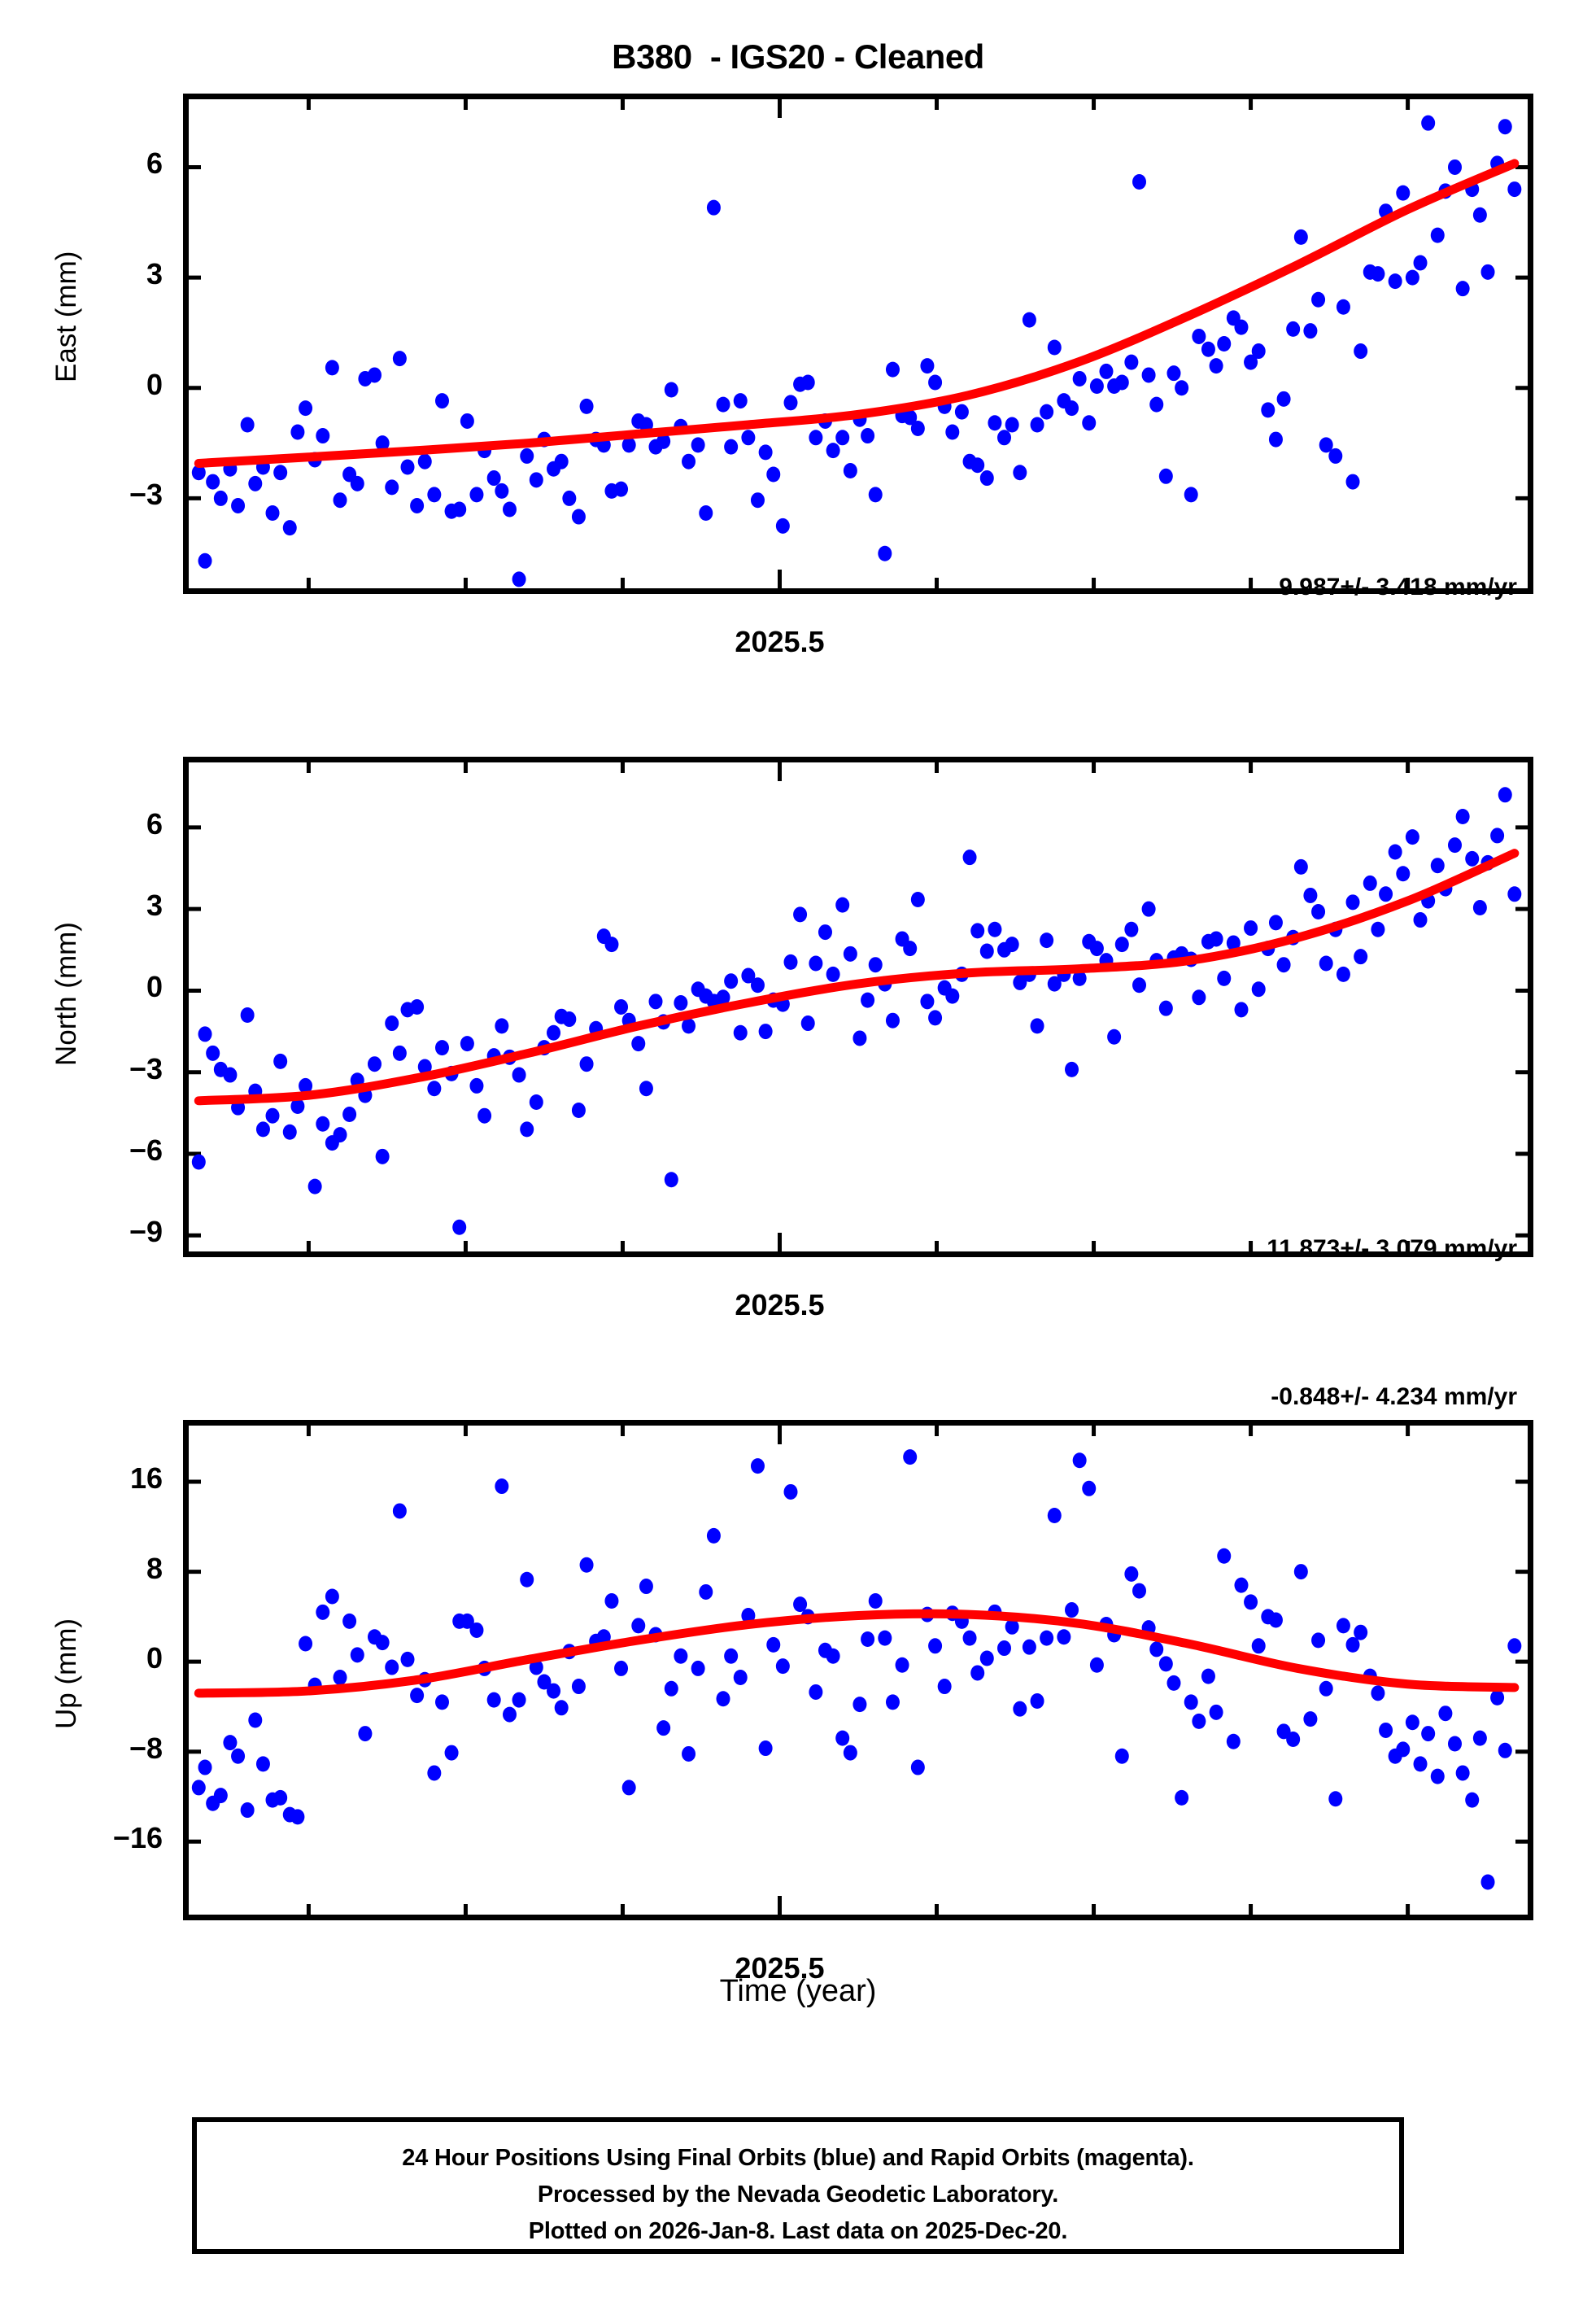 The image size is (1596, 2306). I want to click on north-ytick-label: 0, so click(154, 987).